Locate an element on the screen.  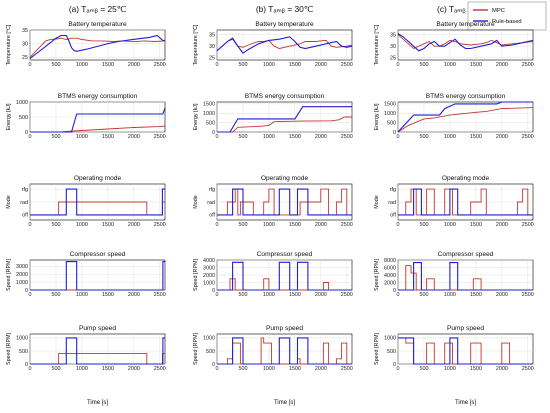
y-tick-label: 3000 is located at coordinates (22, 267).